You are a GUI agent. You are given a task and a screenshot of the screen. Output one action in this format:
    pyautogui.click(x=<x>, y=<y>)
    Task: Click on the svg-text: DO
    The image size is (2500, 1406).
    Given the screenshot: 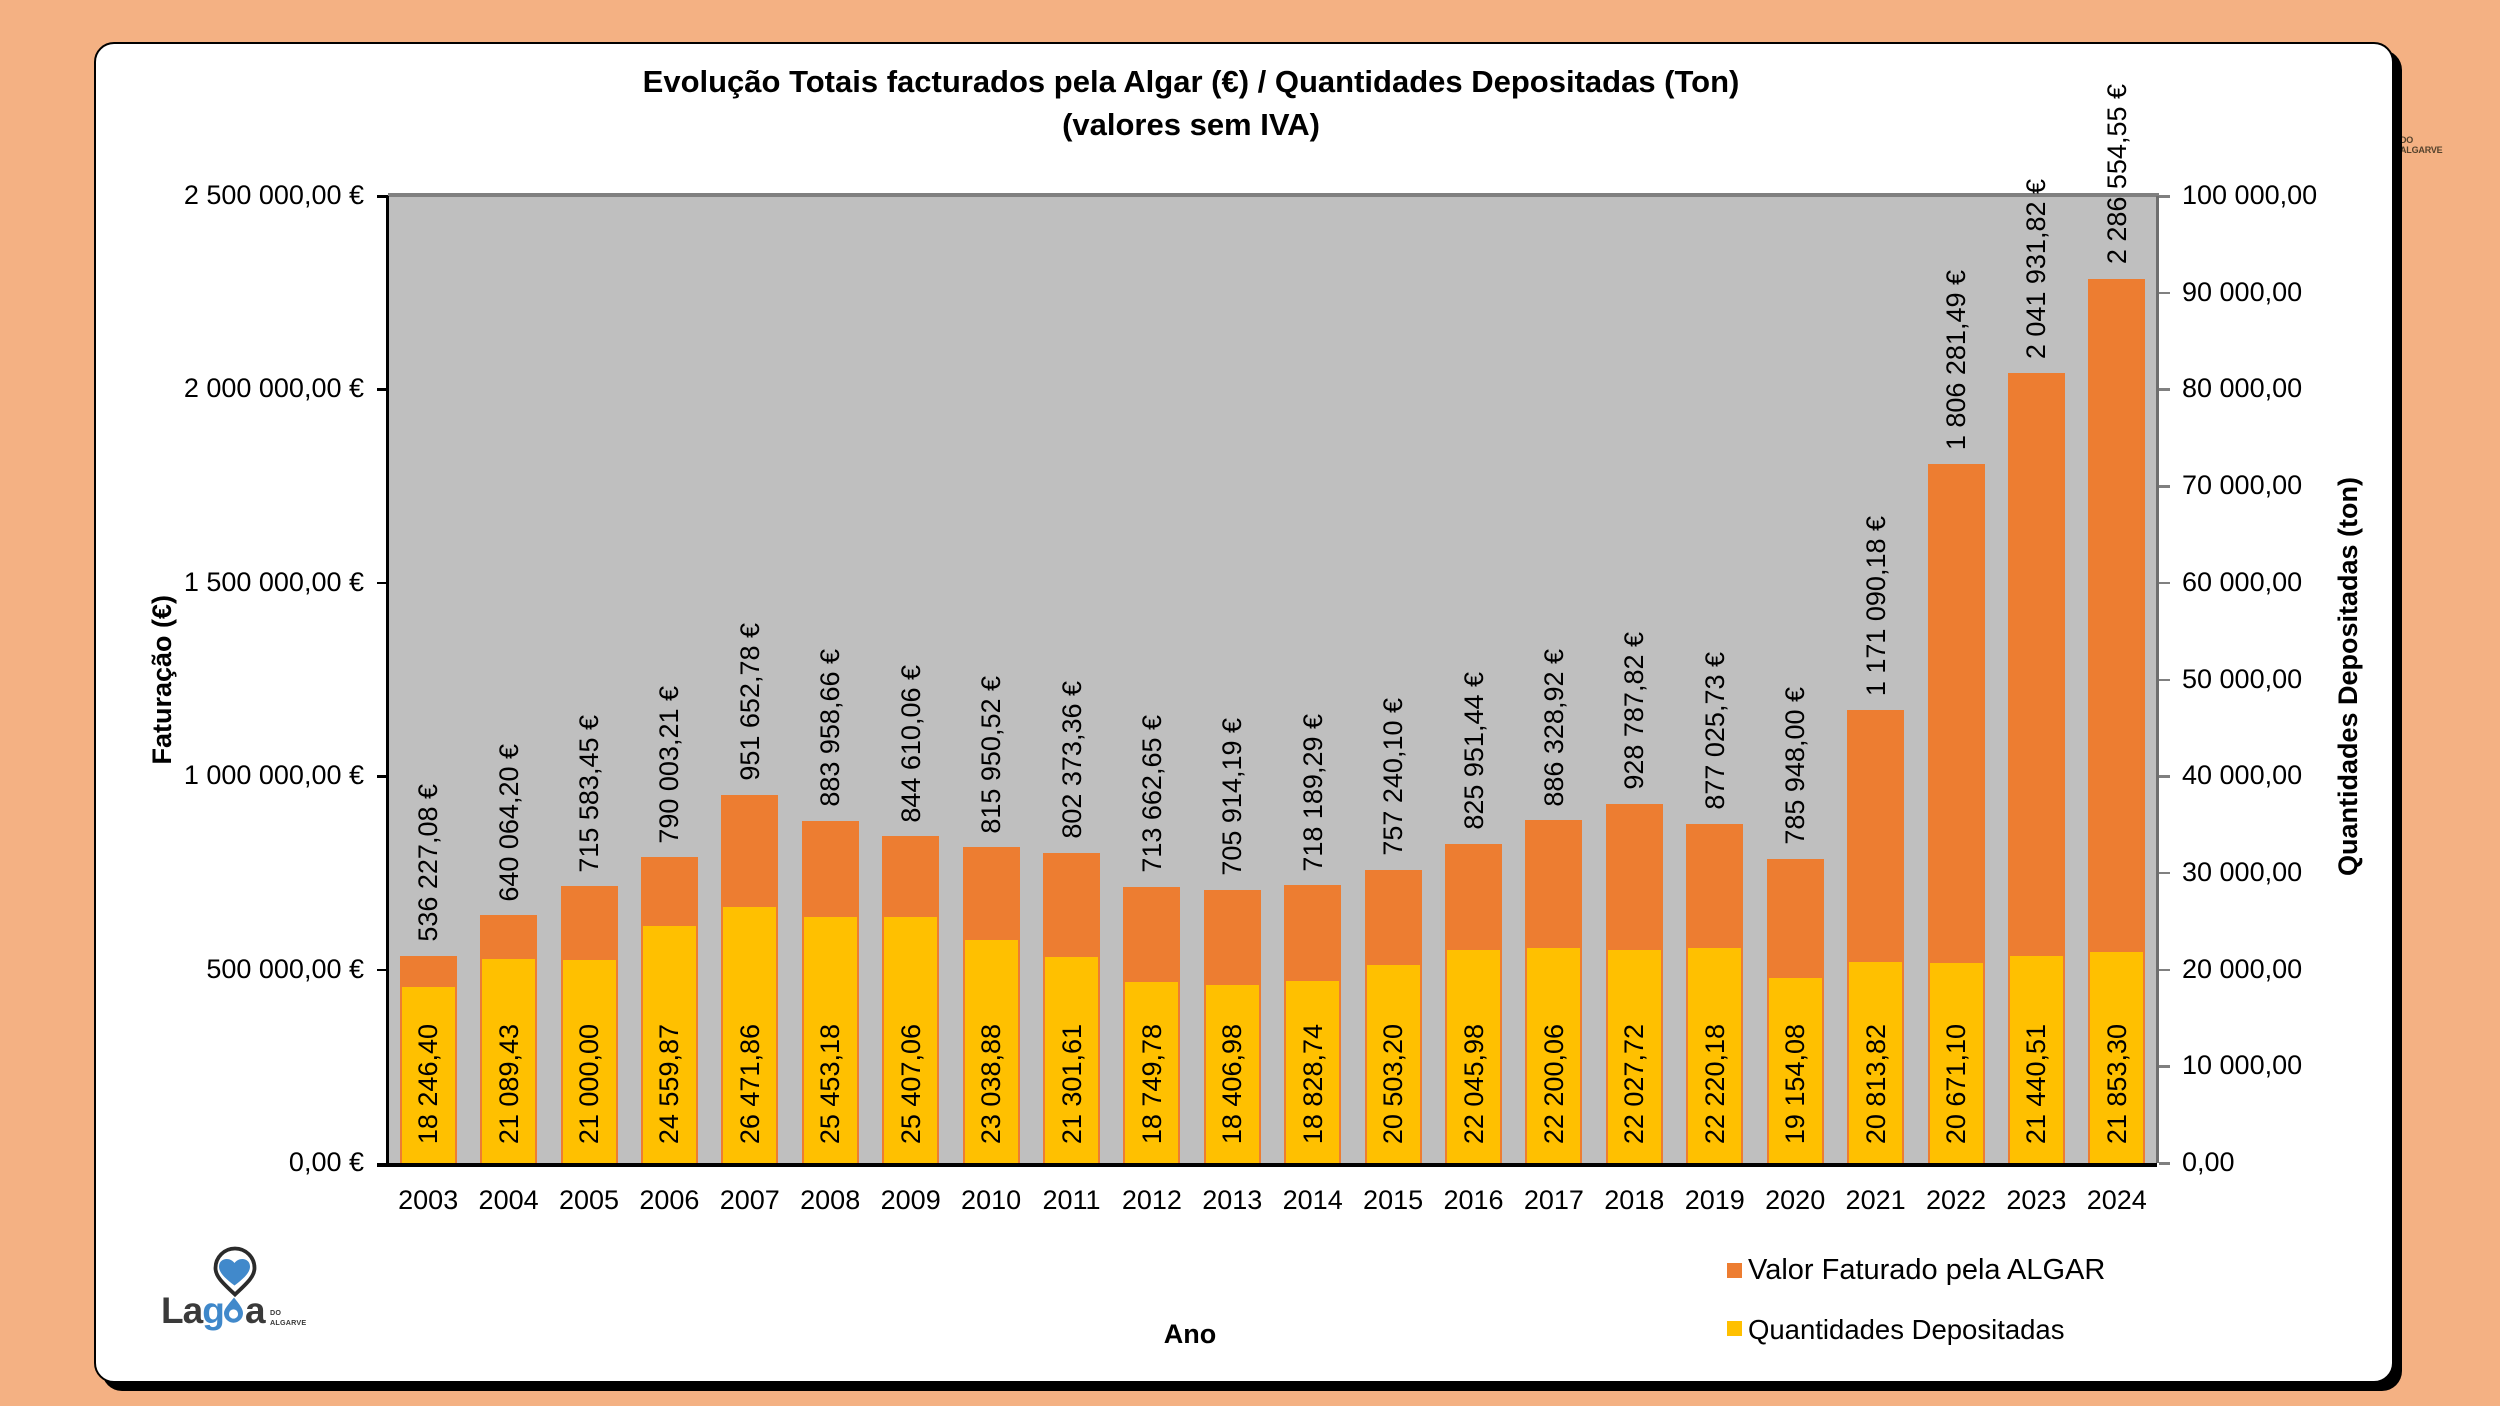 What is the action you would take?
    pyautogui.click(x=275, y=1312)
    